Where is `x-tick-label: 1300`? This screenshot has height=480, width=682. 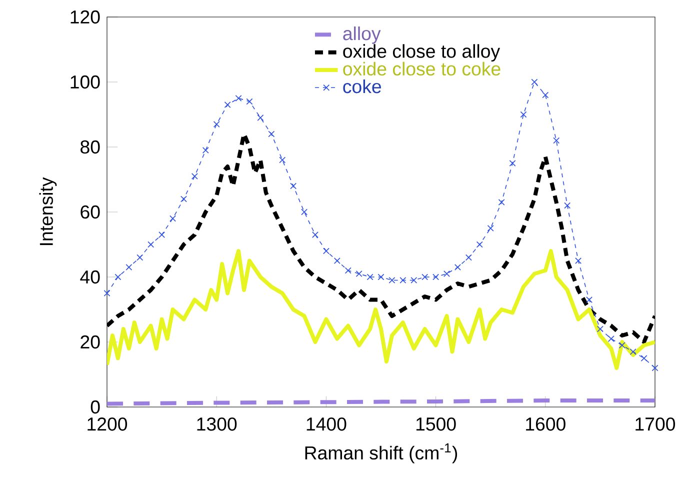 x-tick-label: 1300 is located at coordinates (217, 424).